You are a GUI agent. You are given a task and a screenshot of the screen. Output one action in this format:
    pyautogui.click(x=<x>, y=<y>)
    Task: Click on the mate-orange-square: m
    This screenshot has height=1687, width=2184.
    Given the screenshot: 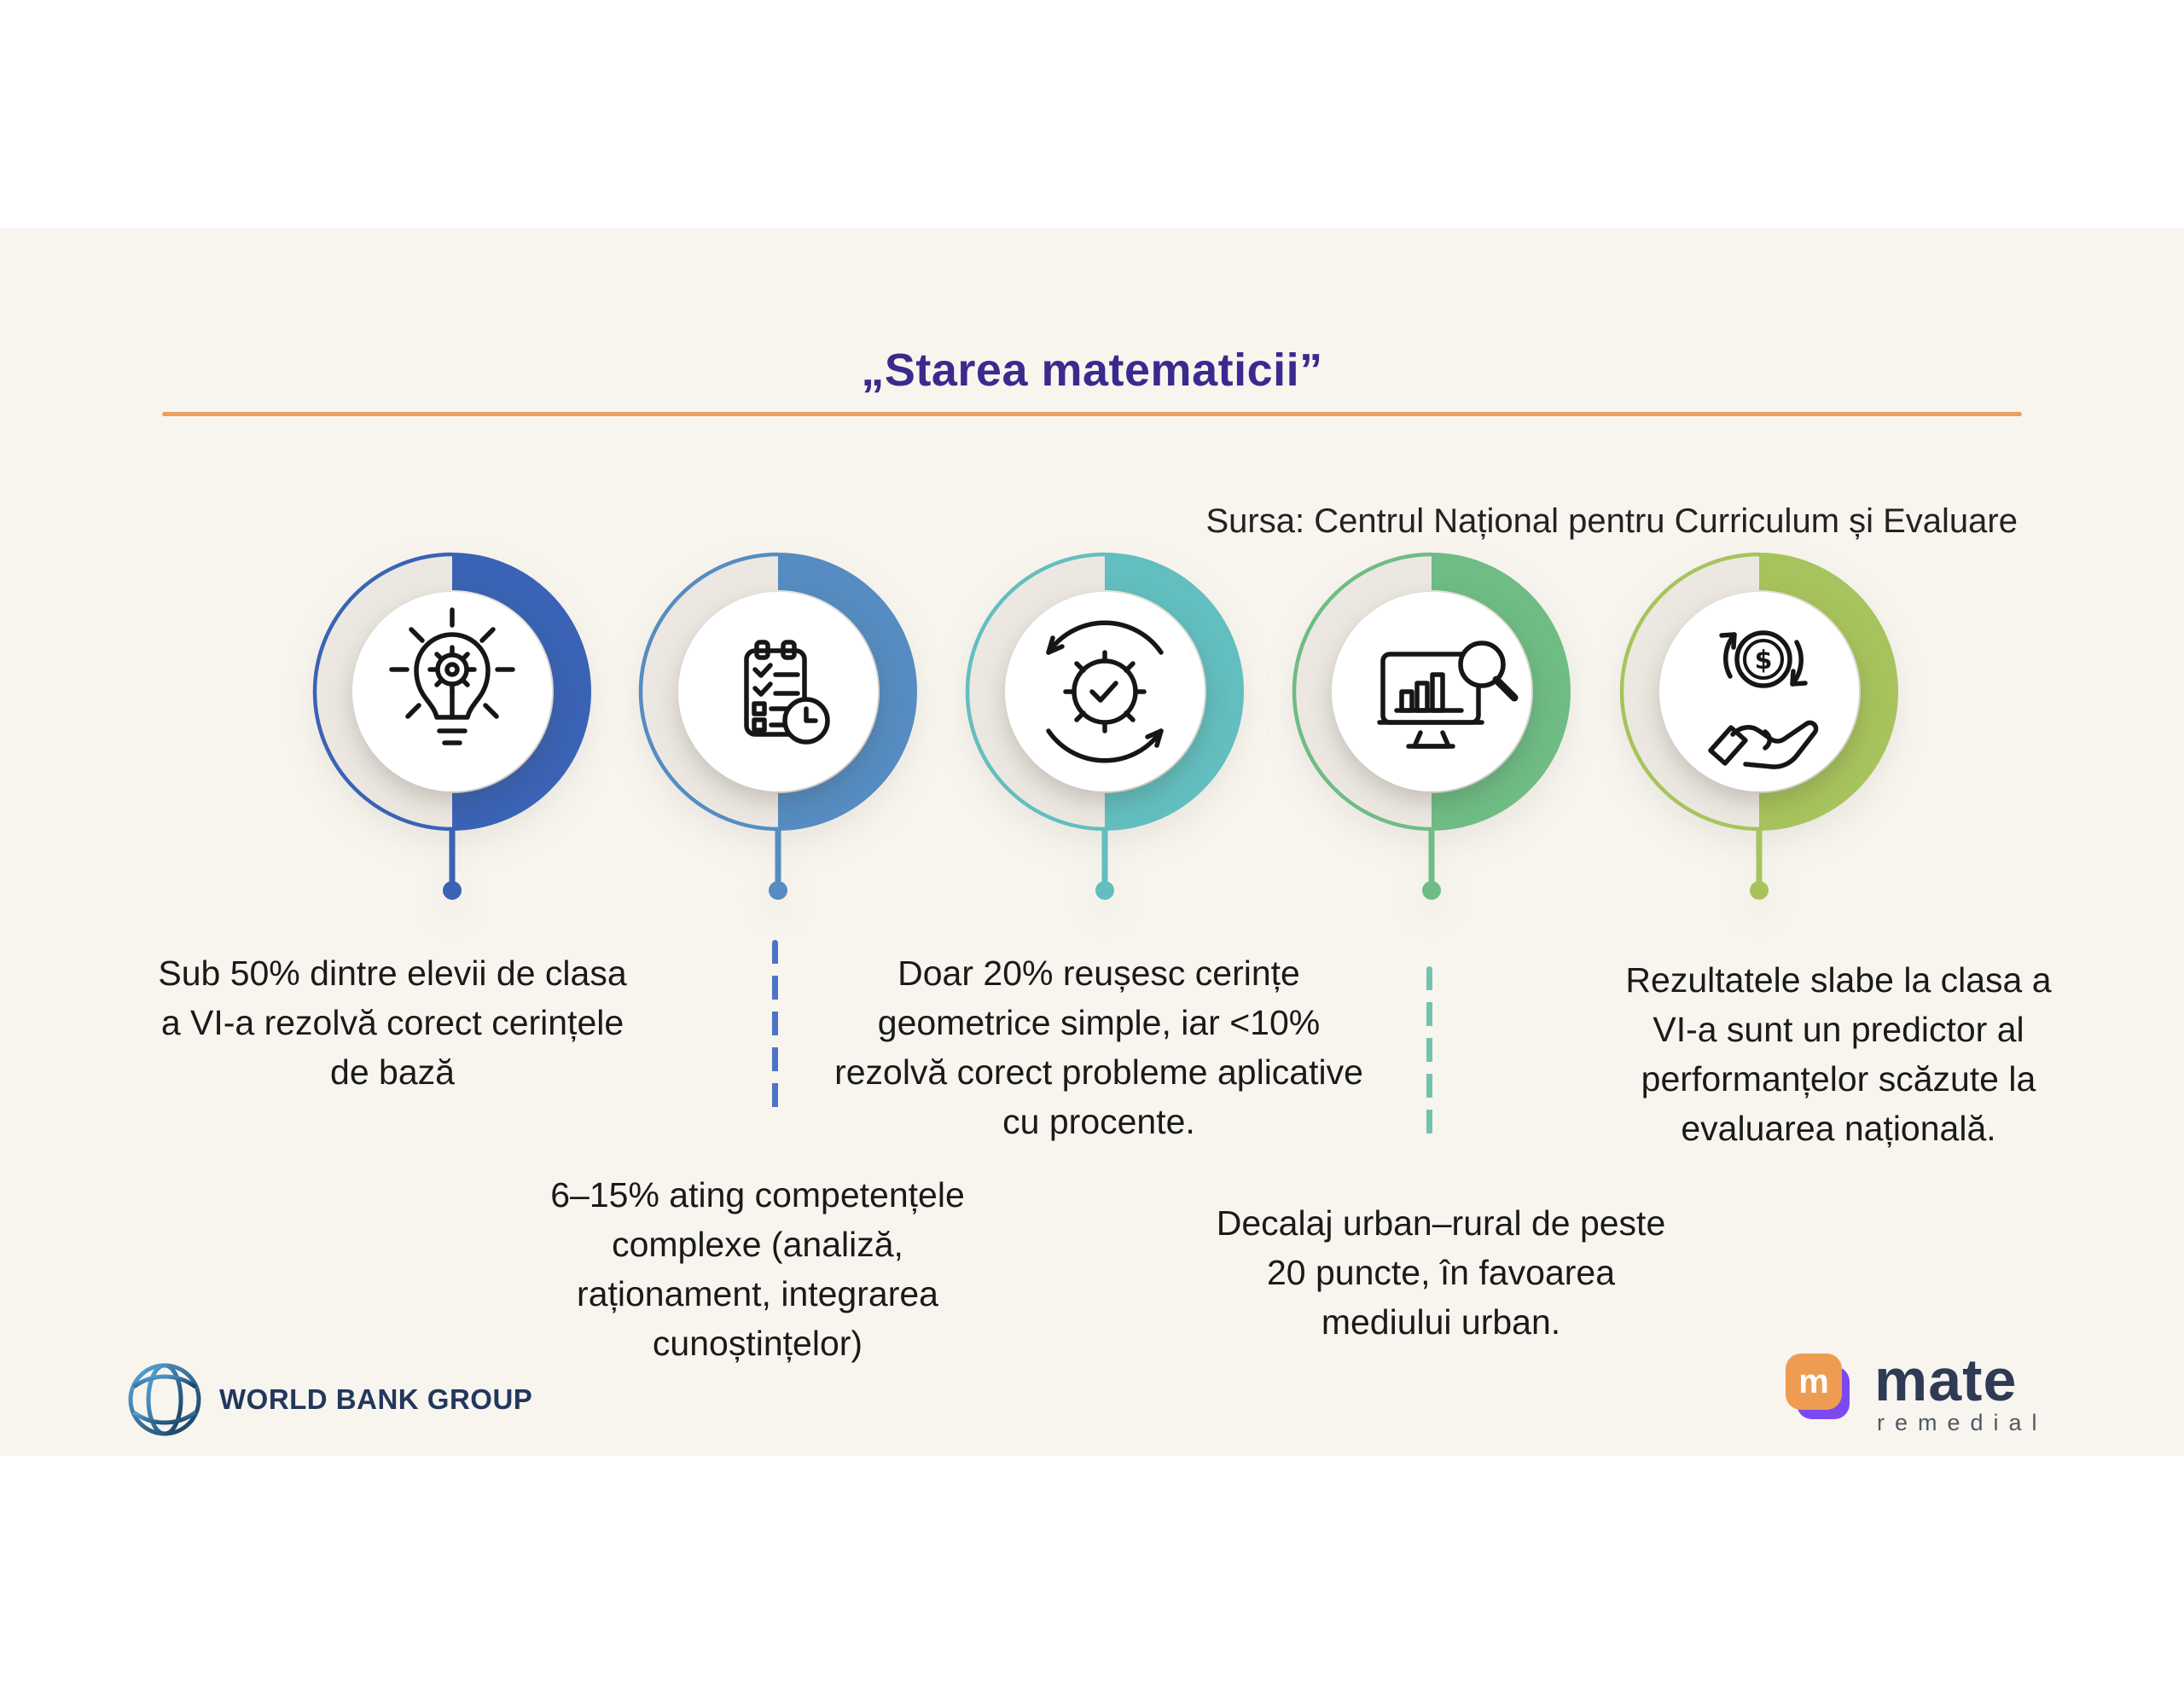 What is the action you would take?
    pyautogui.click(x=1814, y=1382)
    